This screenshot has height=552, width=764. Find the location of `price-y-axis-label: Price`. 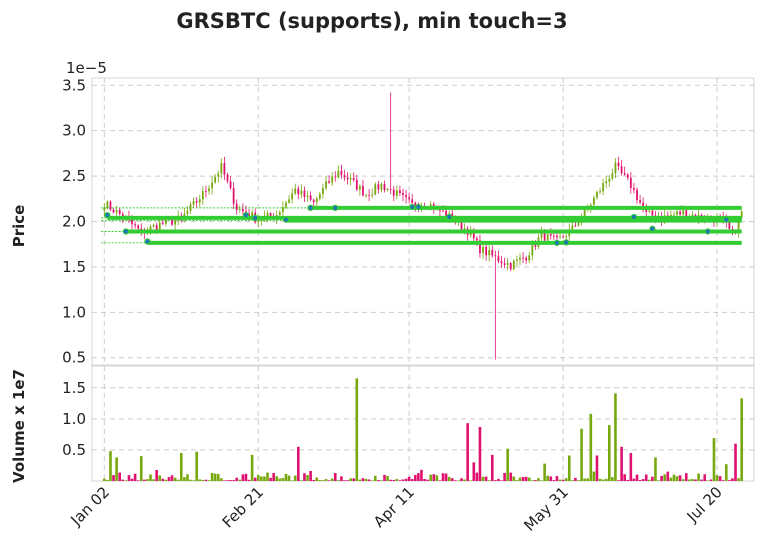

price-y-axis-label: Price is located at coordinates (19, 226).